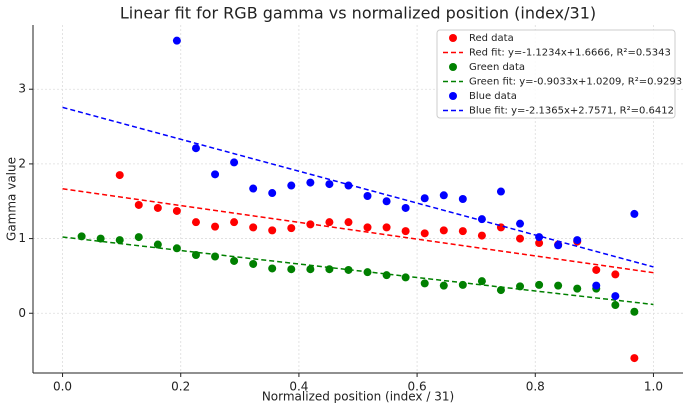  I want to click on y-tick-label: 3, so click(22, 89).